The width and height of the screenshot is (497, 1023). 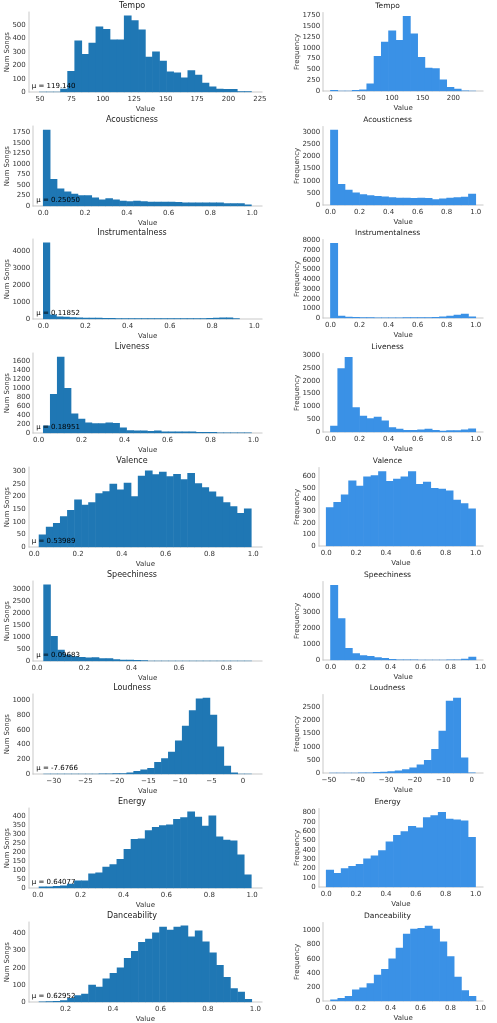 What do you see at coordinates (132, 119) in the screenshot?
I see `chart-title: Acousticness` at bounding box center [132, 119].